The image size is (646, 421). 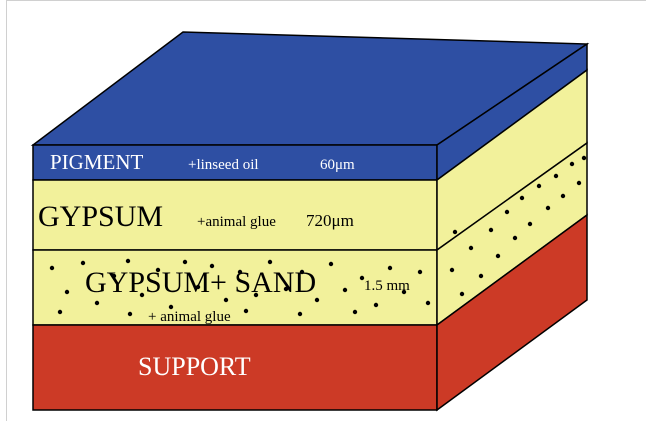 I want to click on sand-dots-front, so click(x=240, y=287).